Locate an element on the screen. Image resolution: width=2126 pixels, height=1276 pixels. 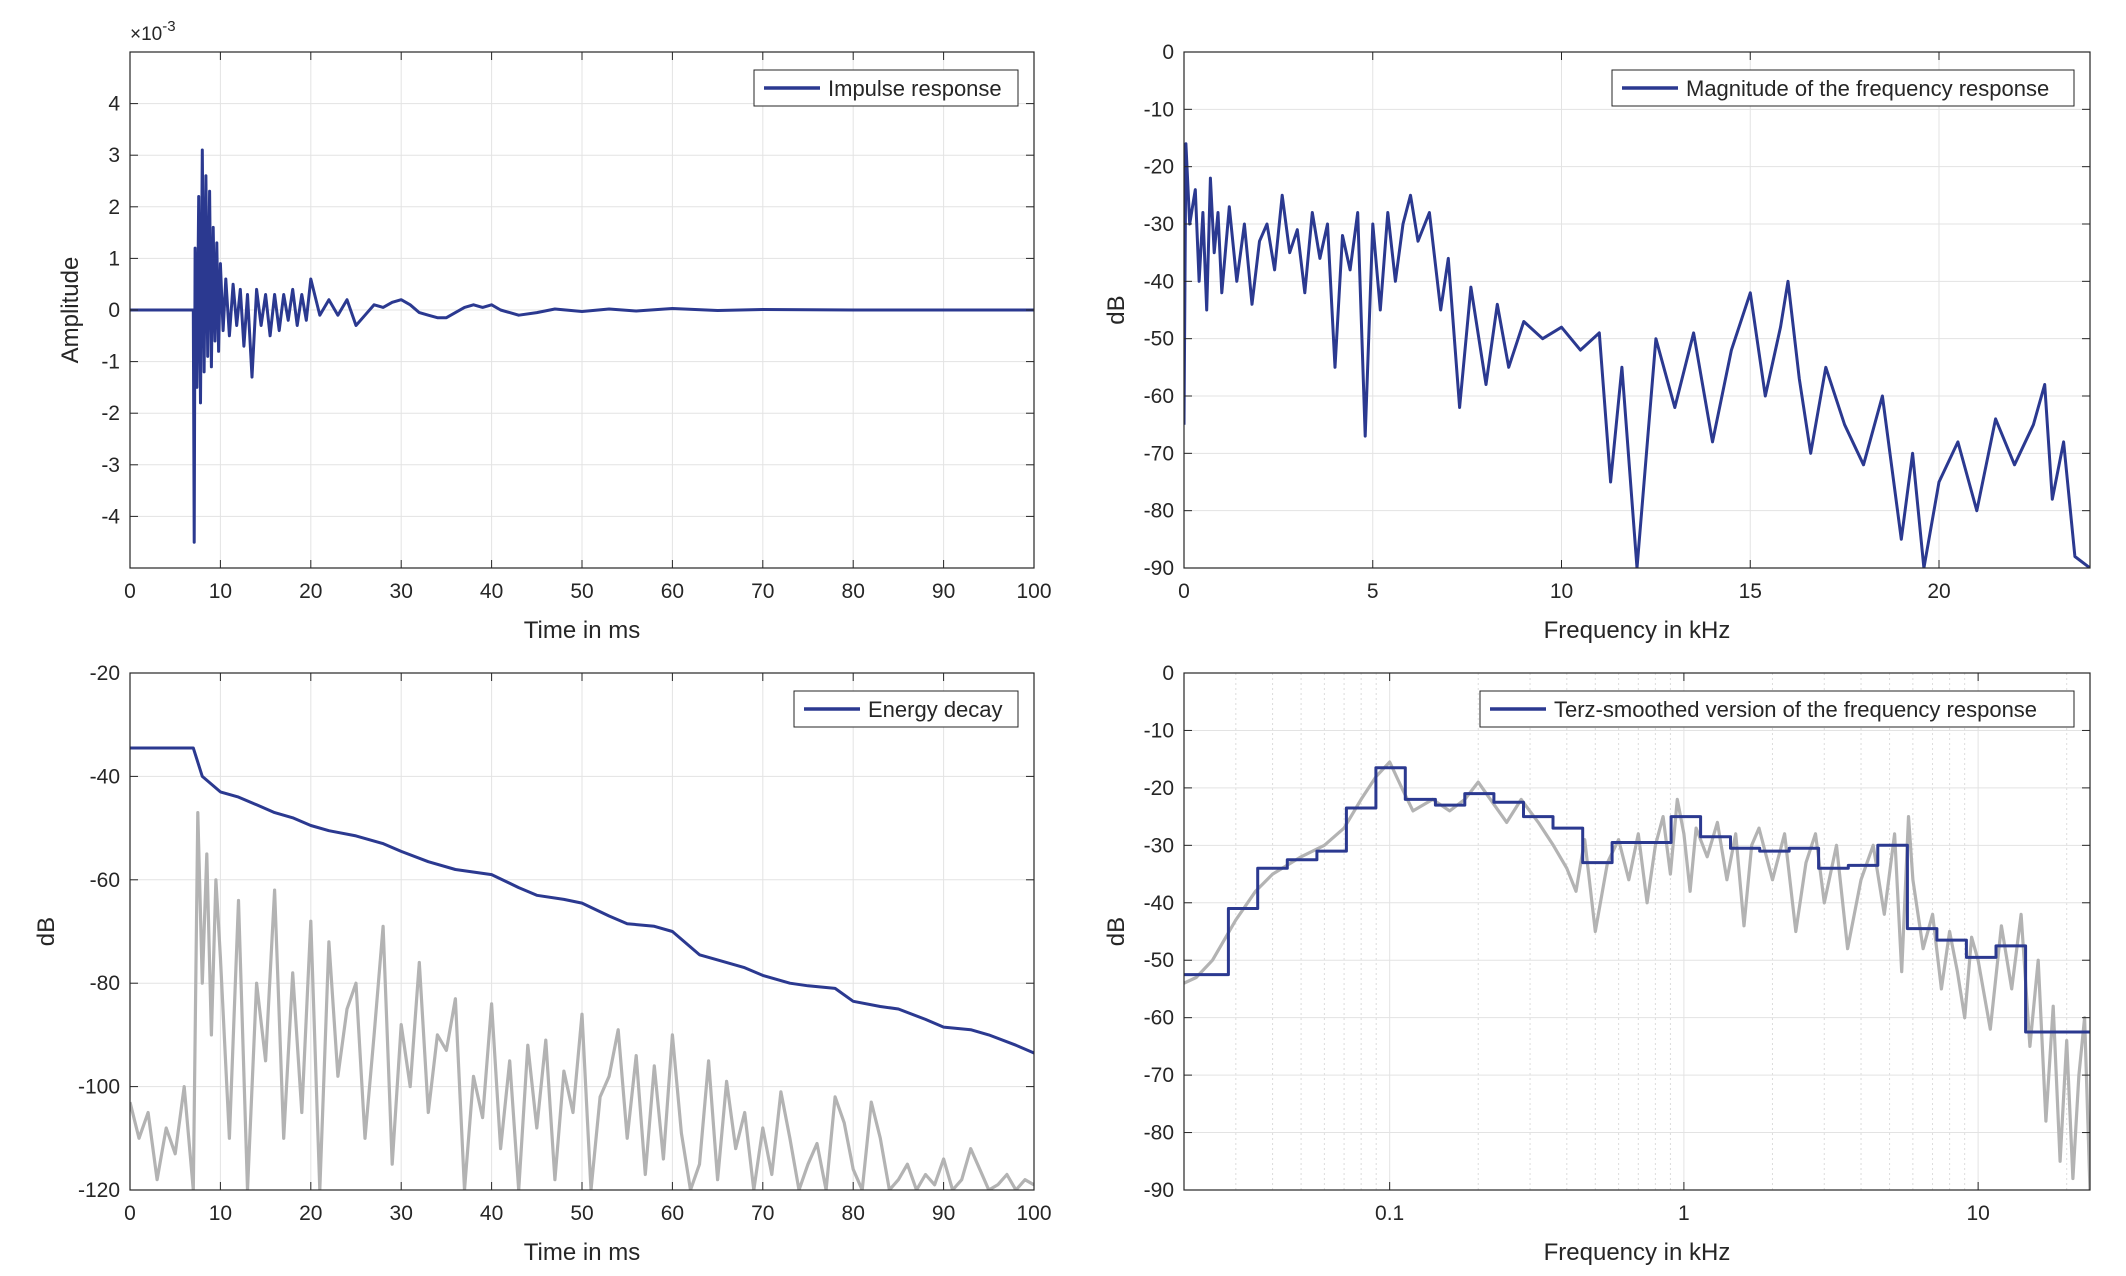
x-tick-label: 0.1 is located at coordinates (1389, 1213).